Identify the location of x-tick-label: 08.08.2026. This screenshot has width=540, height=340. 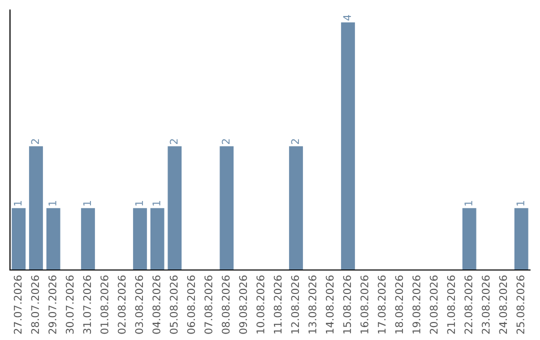
(226, 305).